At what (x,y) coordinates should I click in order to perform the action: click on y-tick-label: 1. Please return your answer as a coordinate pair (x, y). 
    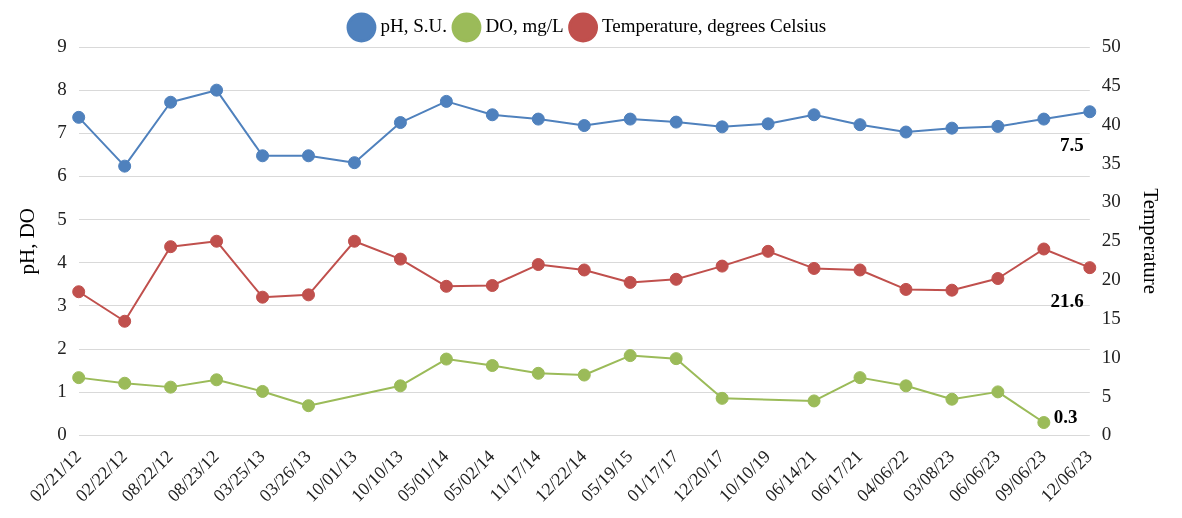
    Looking at the image, I should click on (62, 391).